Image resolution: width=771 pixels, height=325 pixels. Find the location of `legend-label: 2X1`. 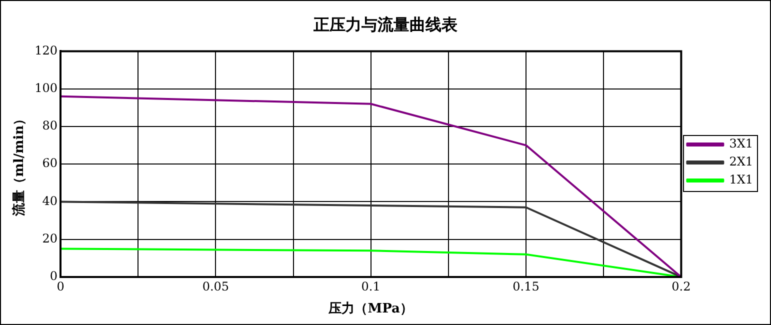

legend-label: 2X1 is located at coordinates (741, 161).